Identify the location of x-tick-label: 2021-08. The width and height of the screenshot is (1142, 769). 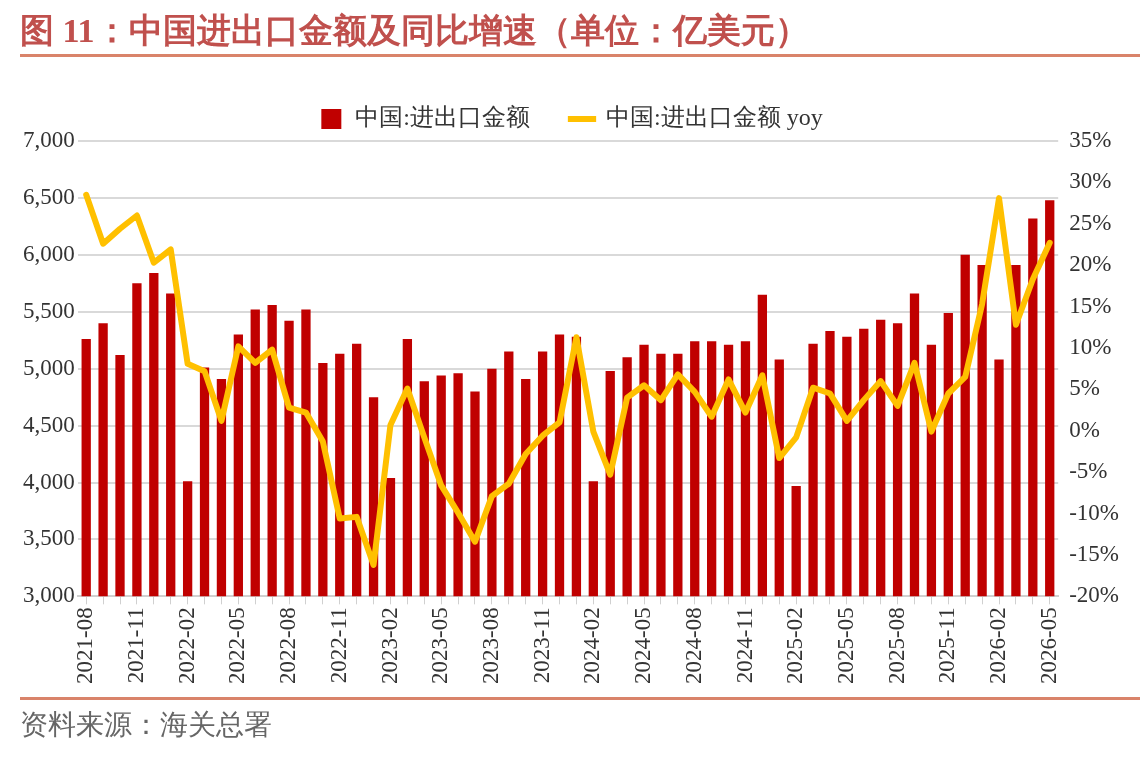
(85, 646).